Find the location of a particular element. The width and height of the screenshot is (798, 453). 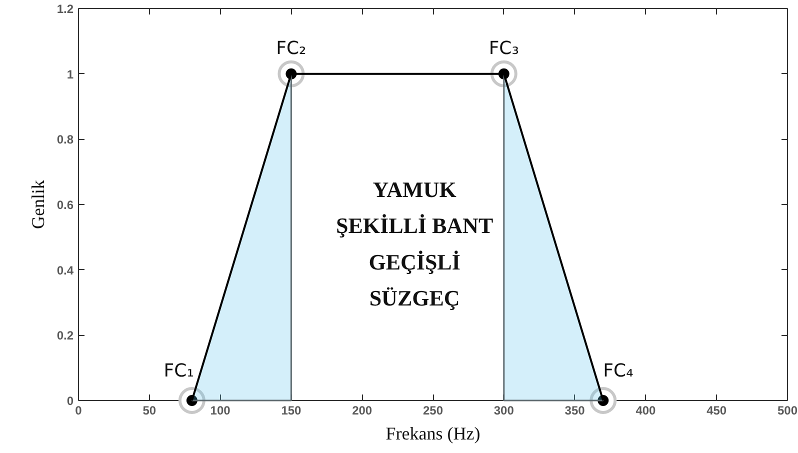

x-tick-label: 400 is located at coordinates (646, 411).